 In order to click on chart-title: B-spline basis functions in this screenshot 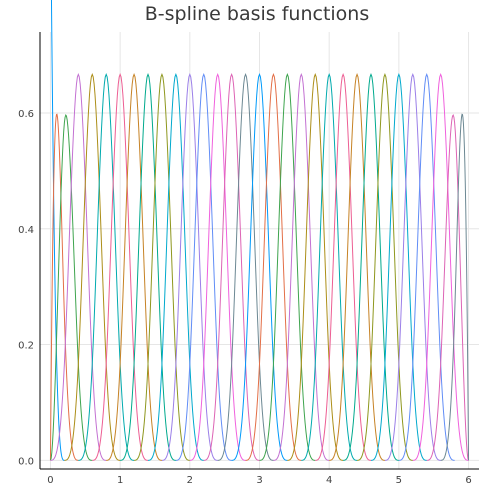, I will do `click(257, 14)`.